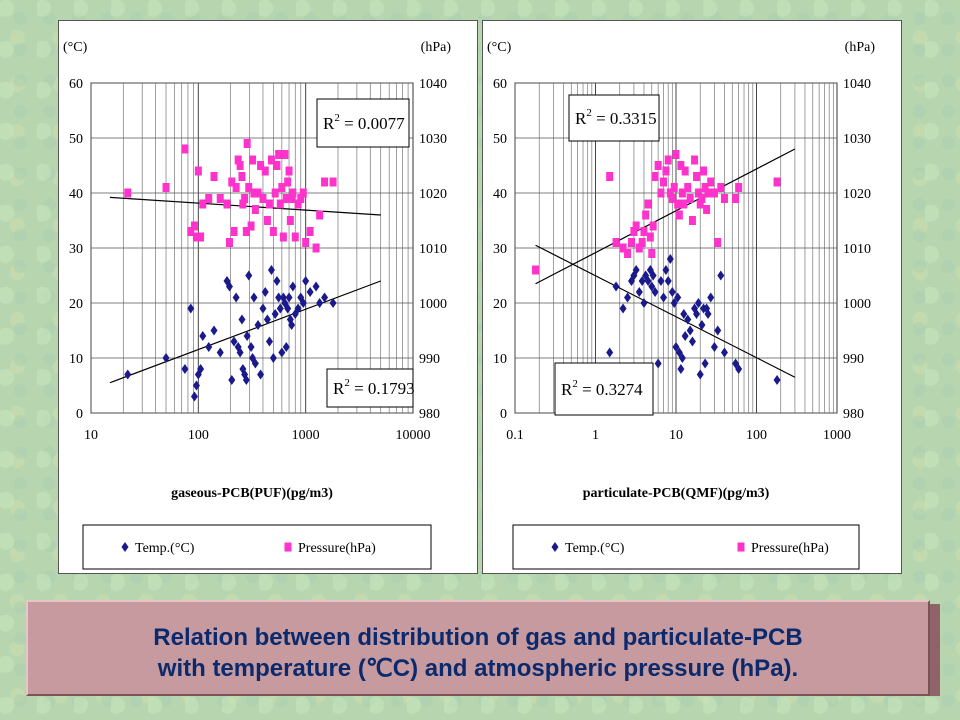 This screenshot has height=720, width=960. I want to click on y-tick-label-right: 1010, so click(857, 249).